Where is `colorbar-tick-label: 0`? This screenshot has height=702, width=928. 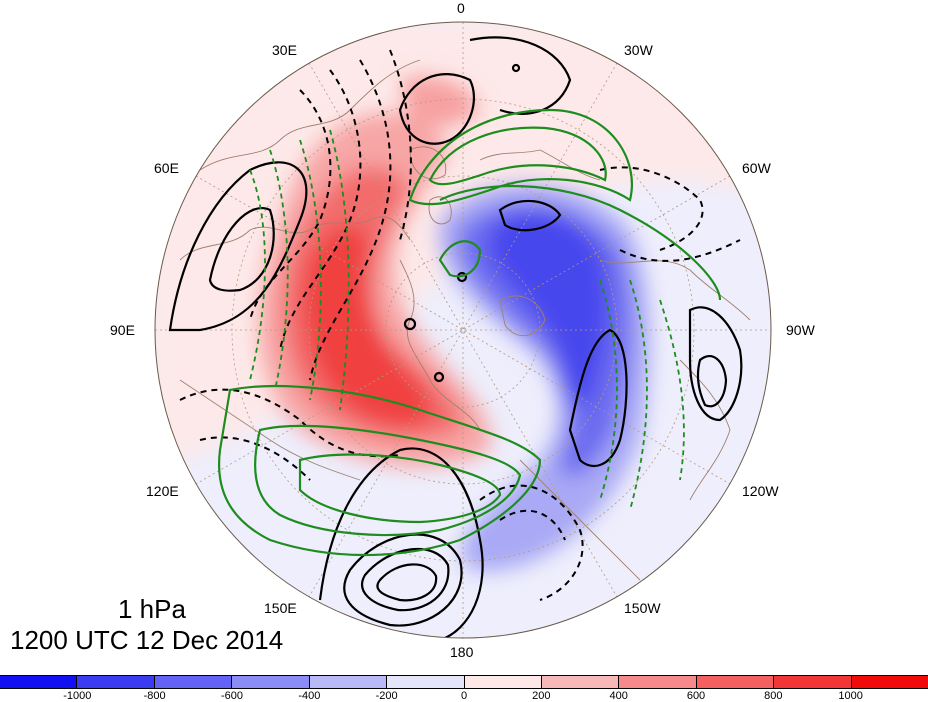
colorbar-tick-label: 0 is located at coordinates (464, 696).